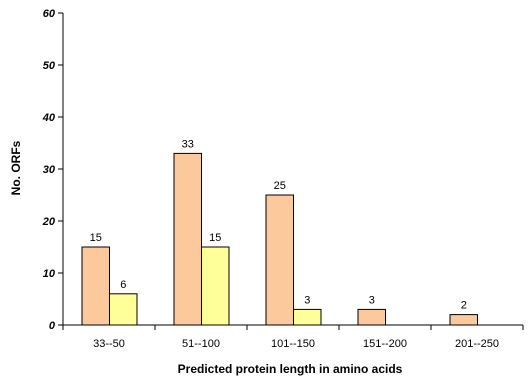  What do you see at coordinates (49, 118) in the screenshot?
I see `y-tick-label-40: 40` at bounding box center [49, 118].